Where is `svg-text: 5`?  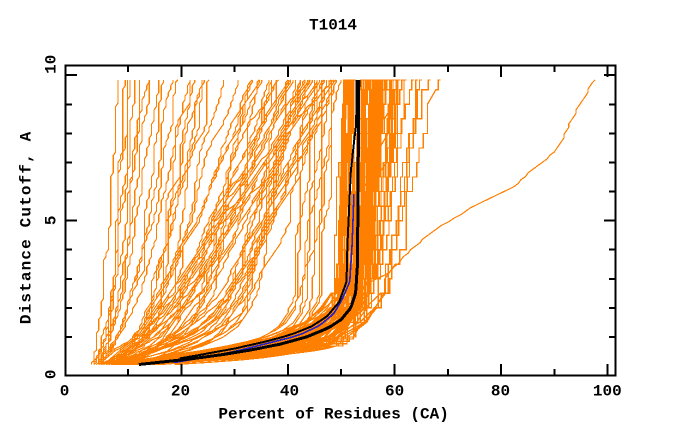 svg-text: 5 is located at coordinates (52, 220).